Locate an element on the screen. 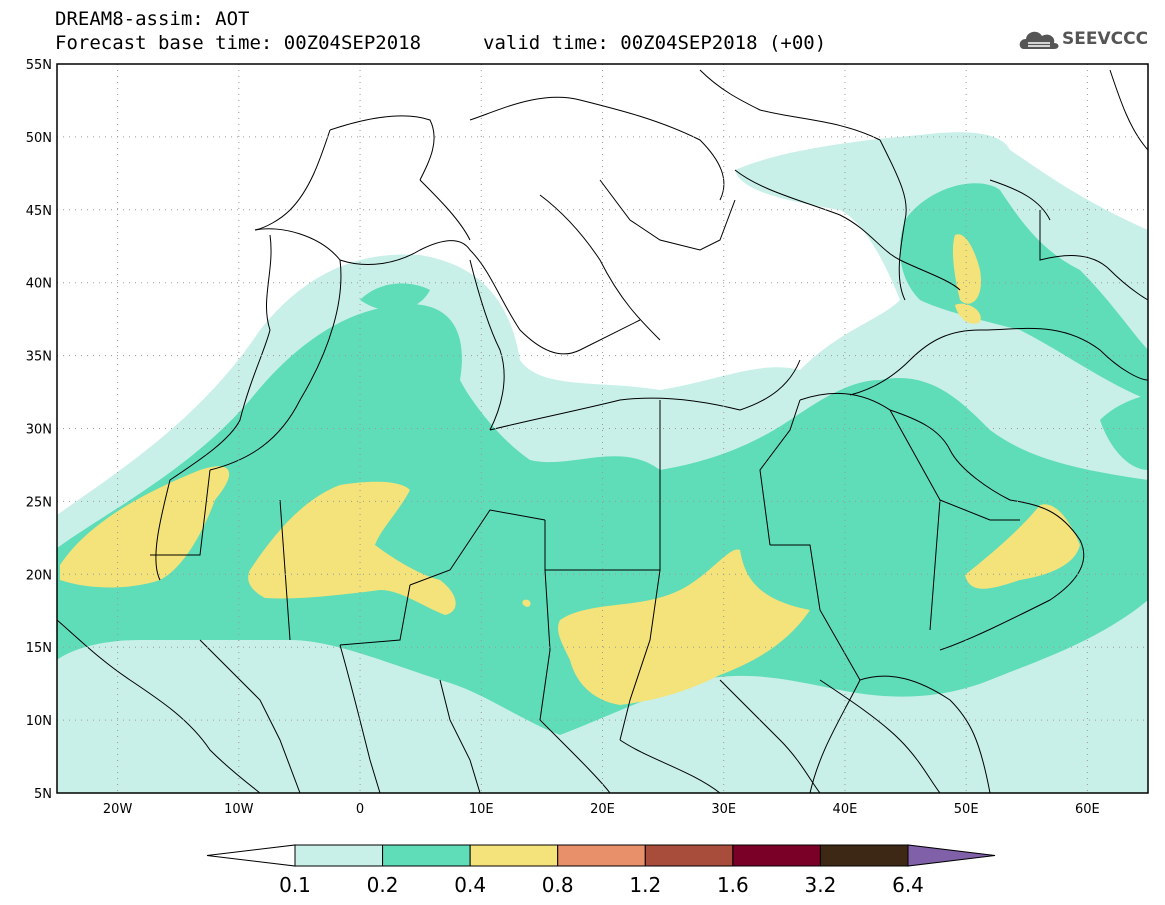  lon-label: 0 is located at coordinates (360, 809).